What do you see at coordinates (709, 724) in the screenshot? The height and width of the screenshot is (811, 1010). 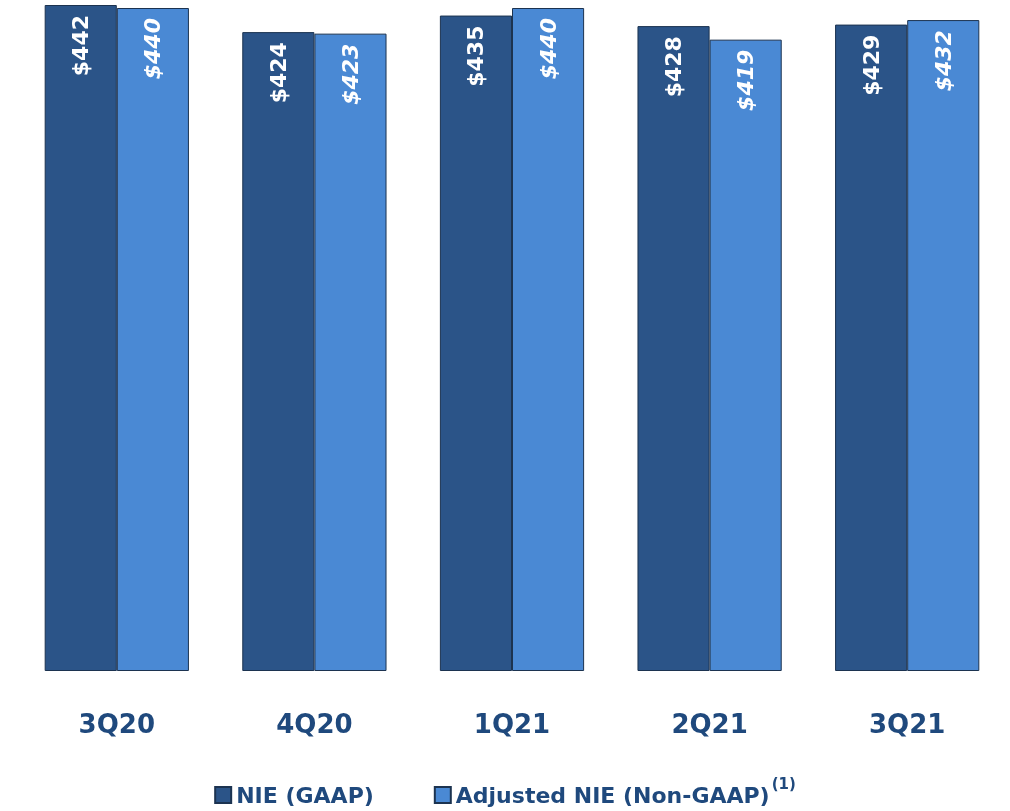 I see `x-tick-label: 2Q21` at bounding box center [709, 724].